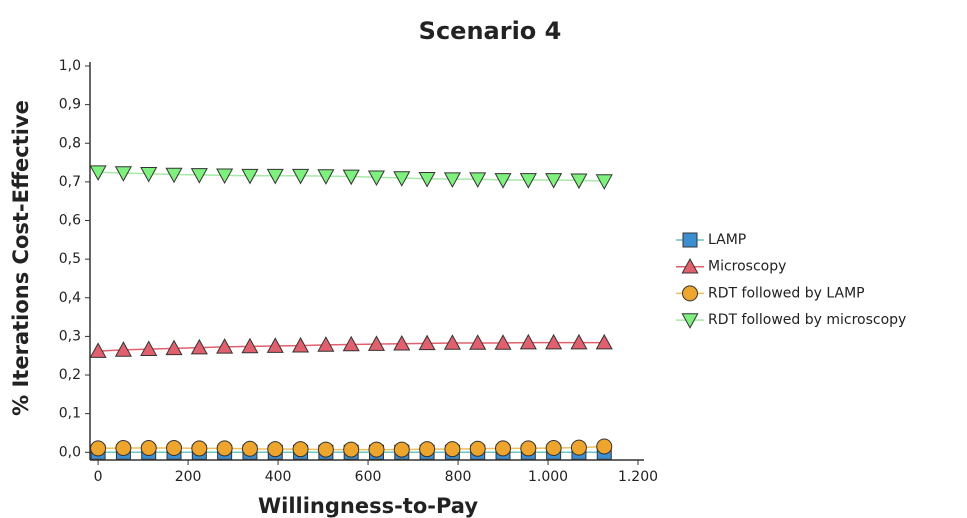 The image size is (967, 518). I want to click on y-tick-label: 0,0, so click(70, 452).